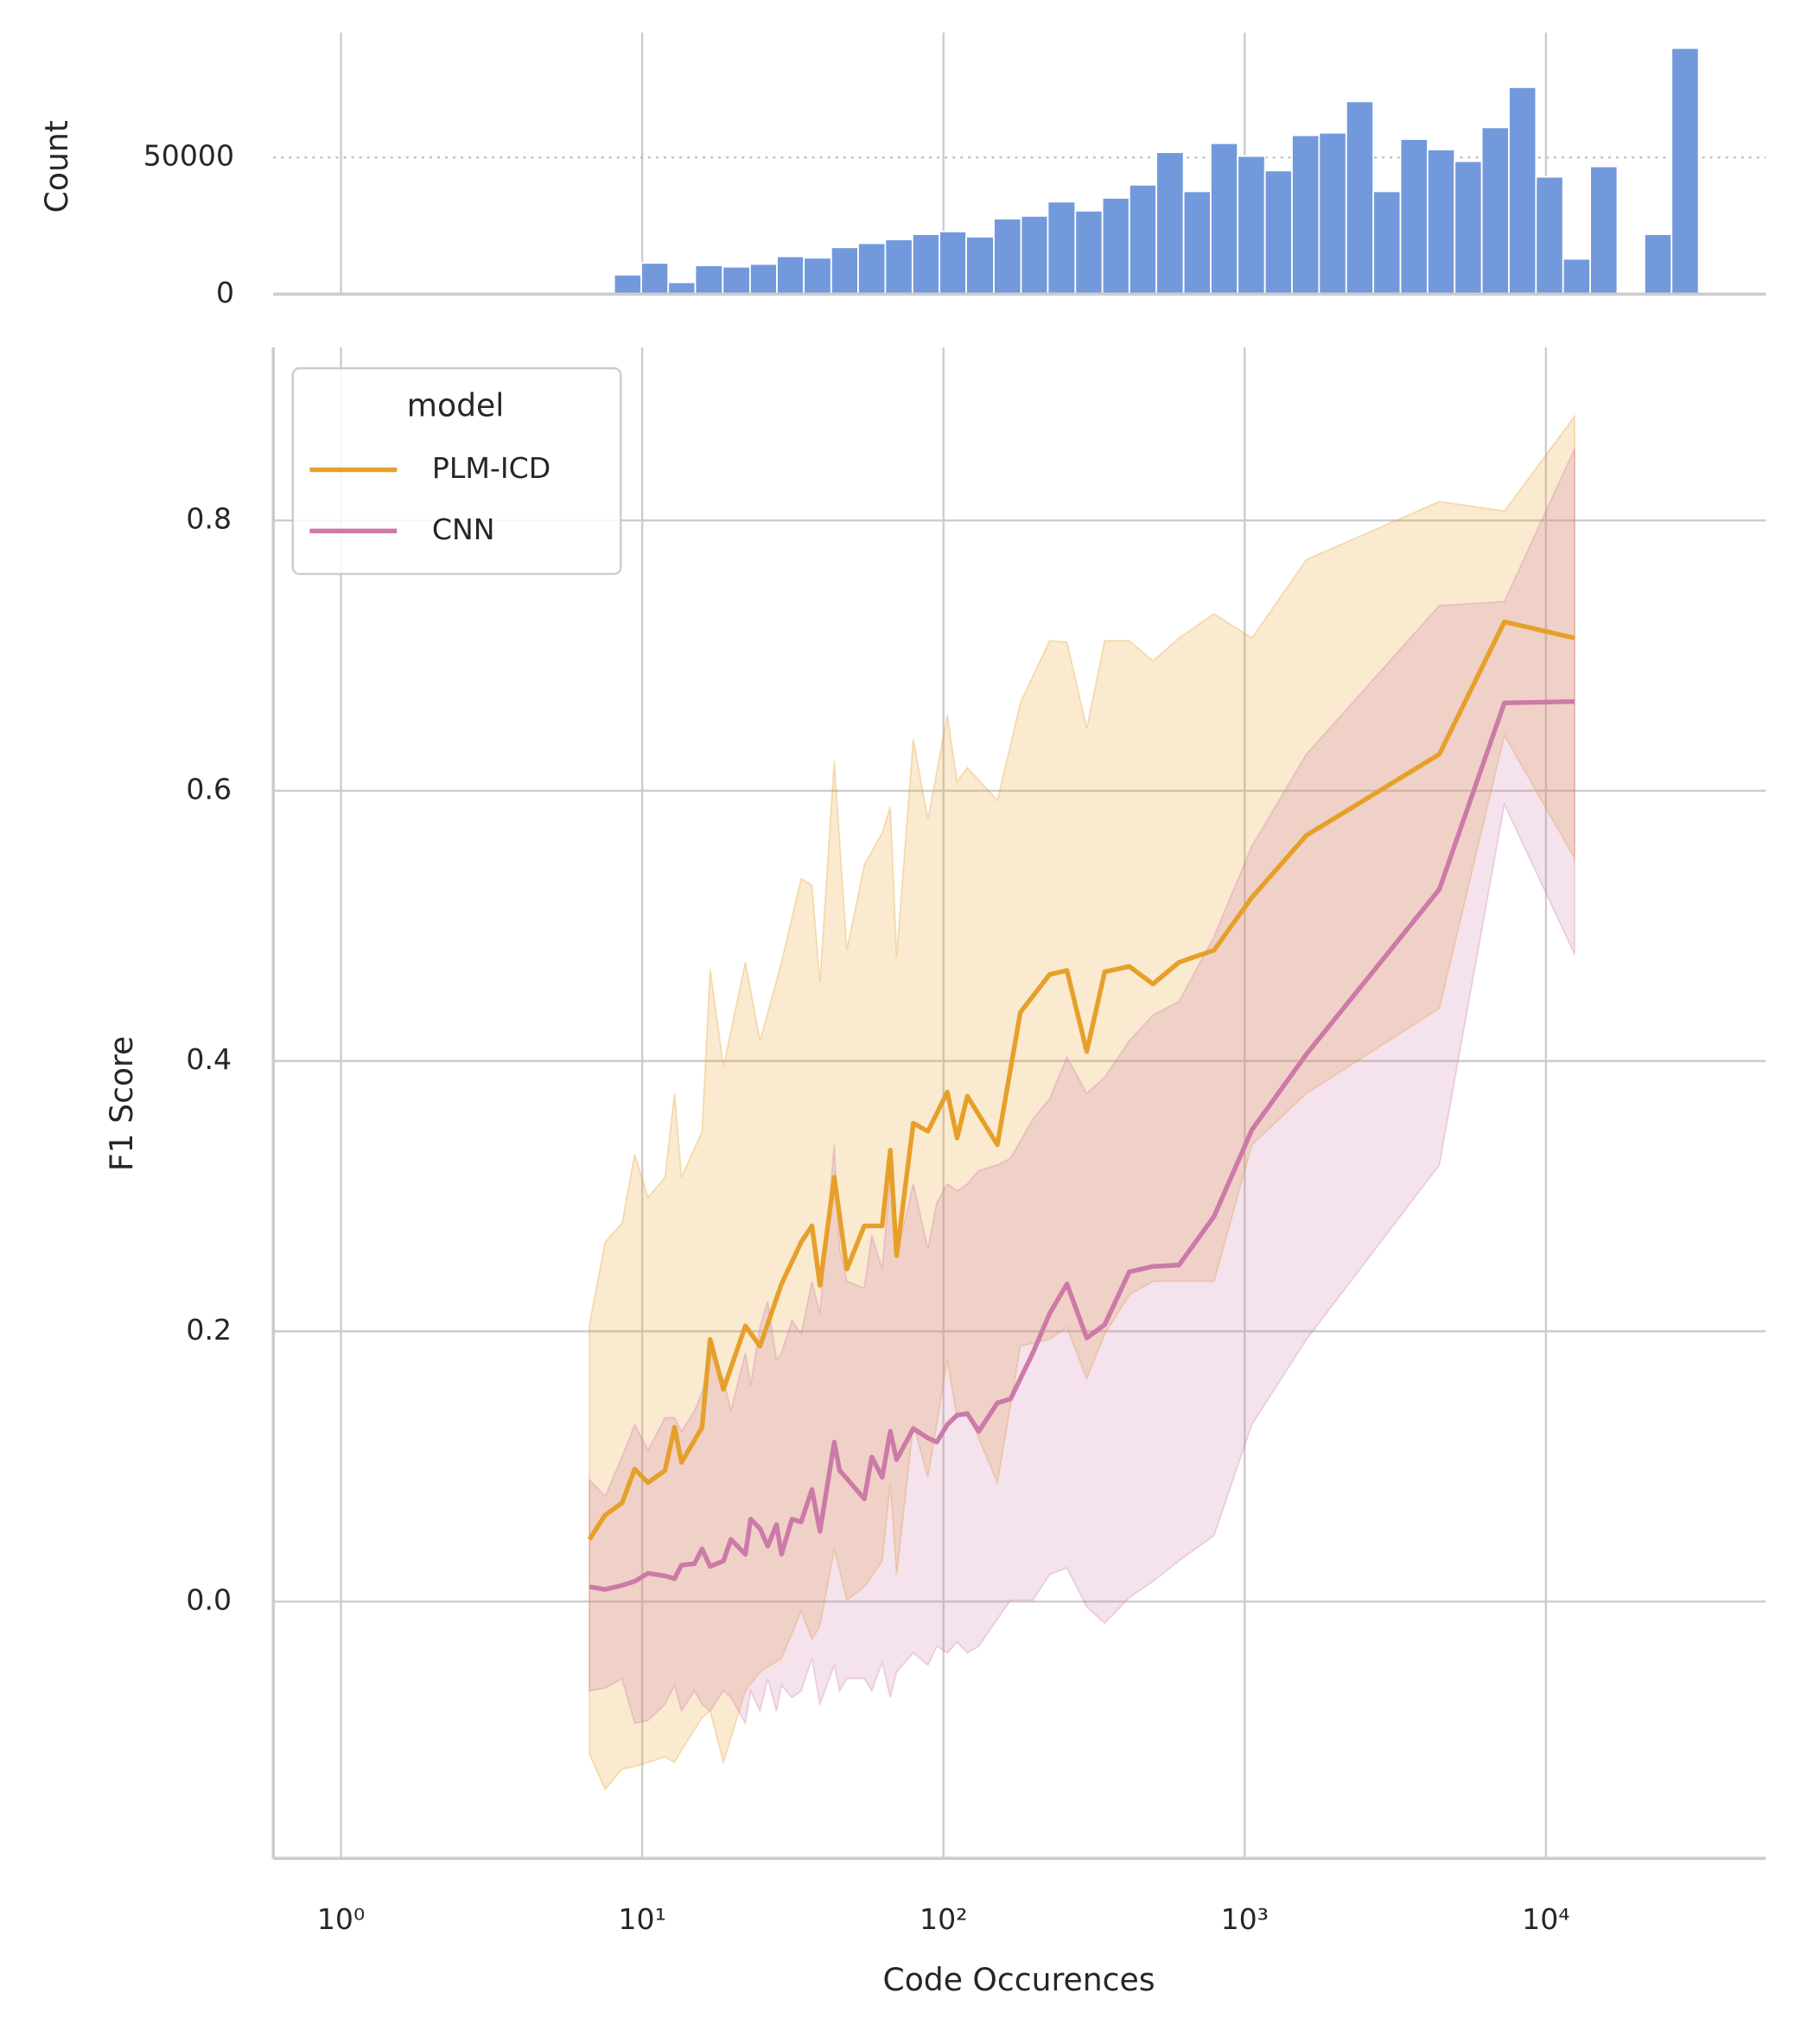 This screenshot has width=1801, height=2044. What do you see at coordinates (1545, 1919) in the screenshot?
I see `x-tick-label: 10⁴` at bounding box center [1545, 1919].